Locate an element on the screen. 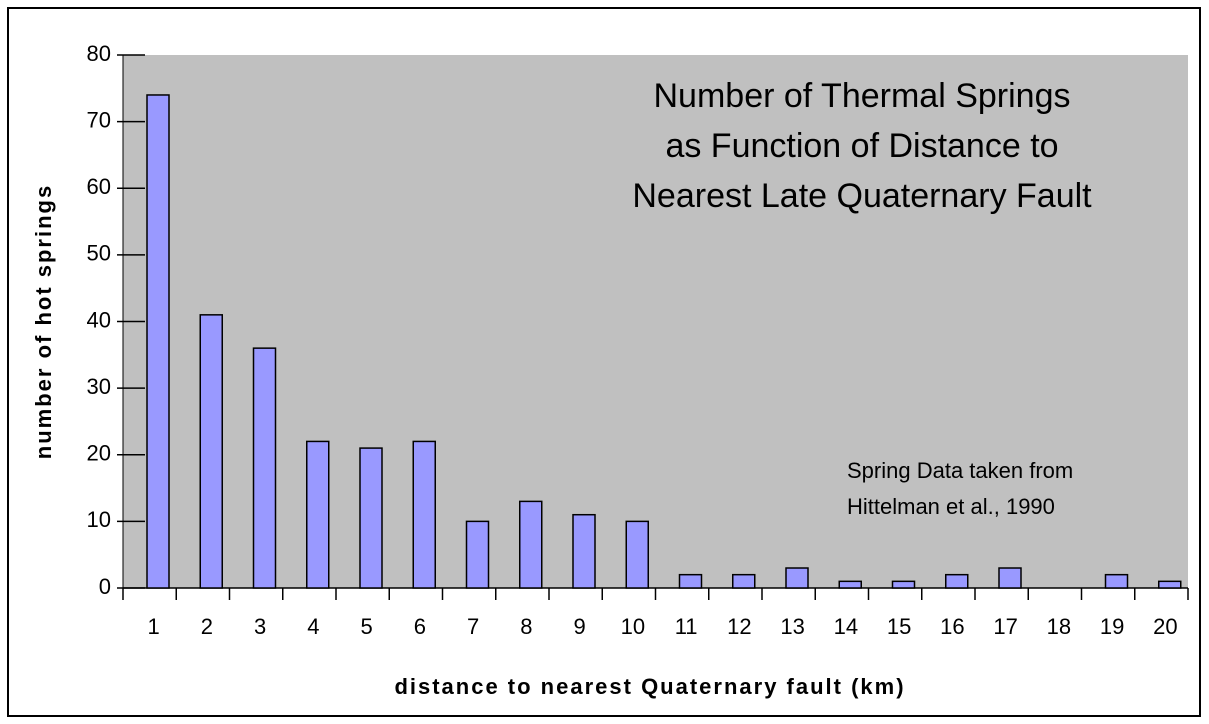  y-tick-label: 0 is located at coordinates (105, 586).